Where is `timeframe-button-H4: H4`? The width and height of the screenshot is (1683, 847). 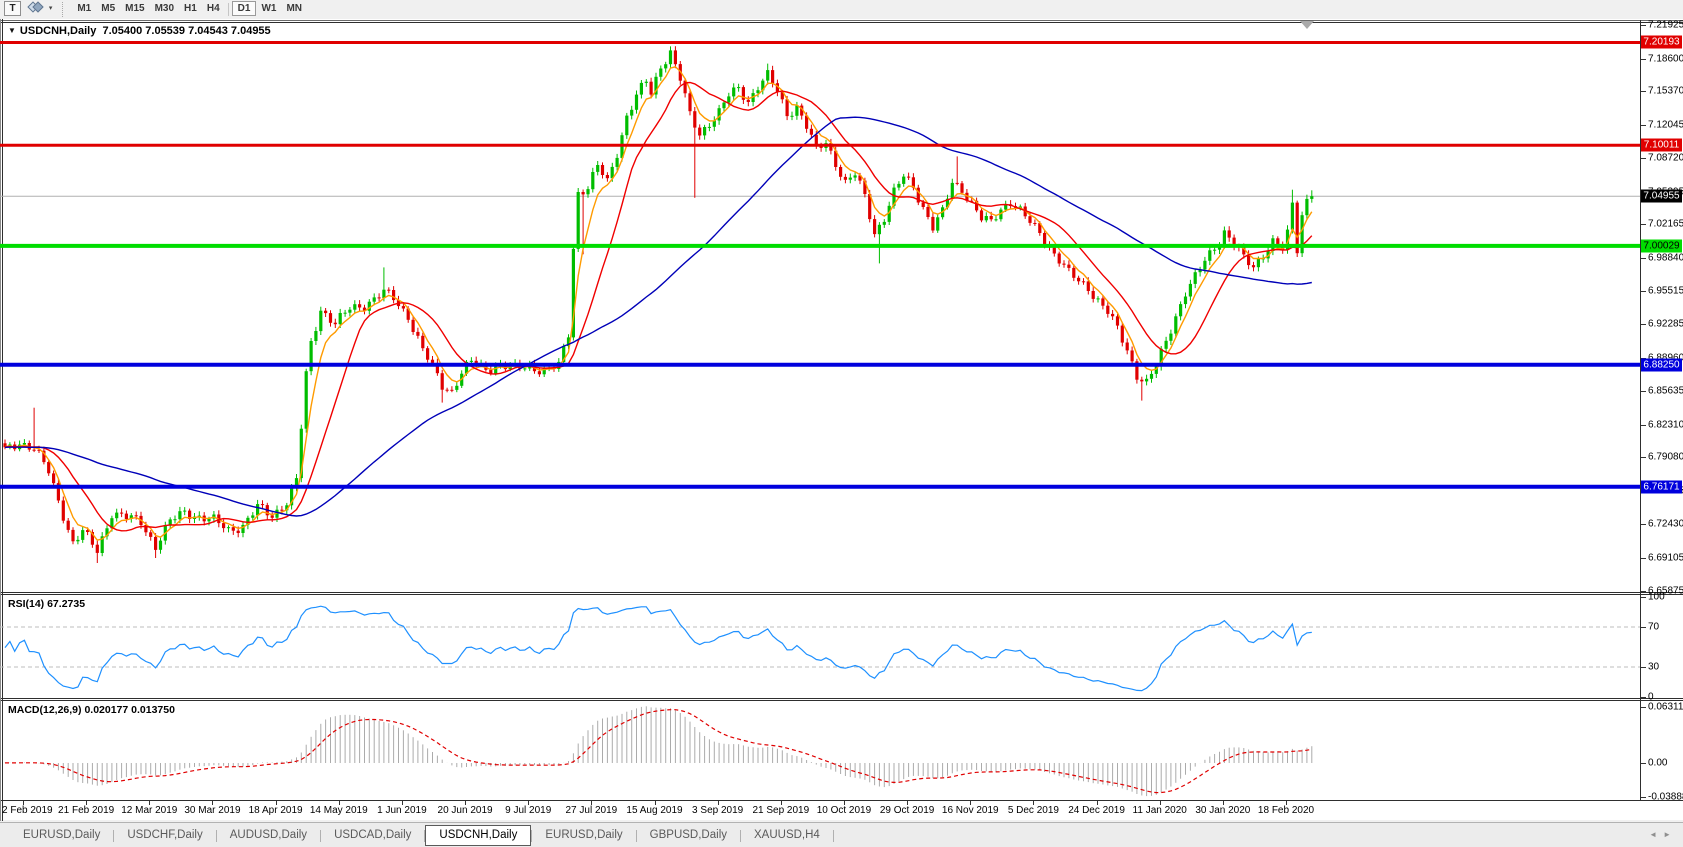
timeframe-button-H4: H4 is located at coordinates (213, 8).